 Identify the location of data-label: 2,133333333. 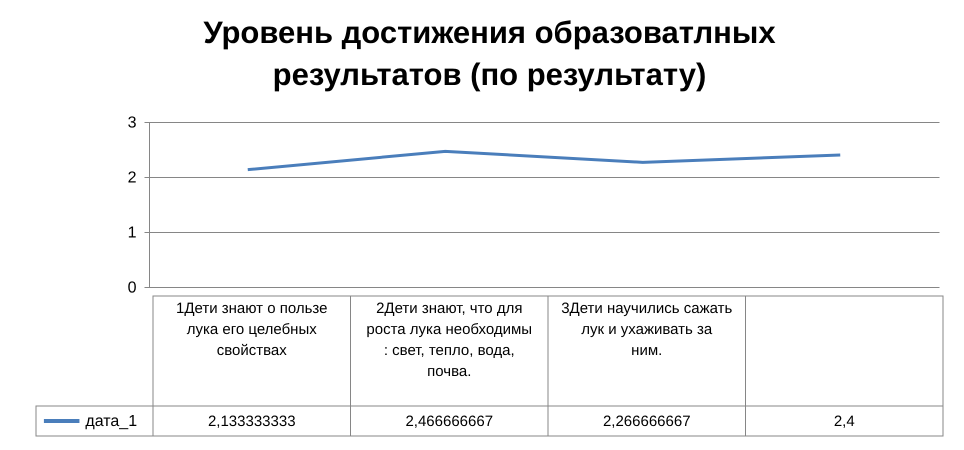
(252, 421).